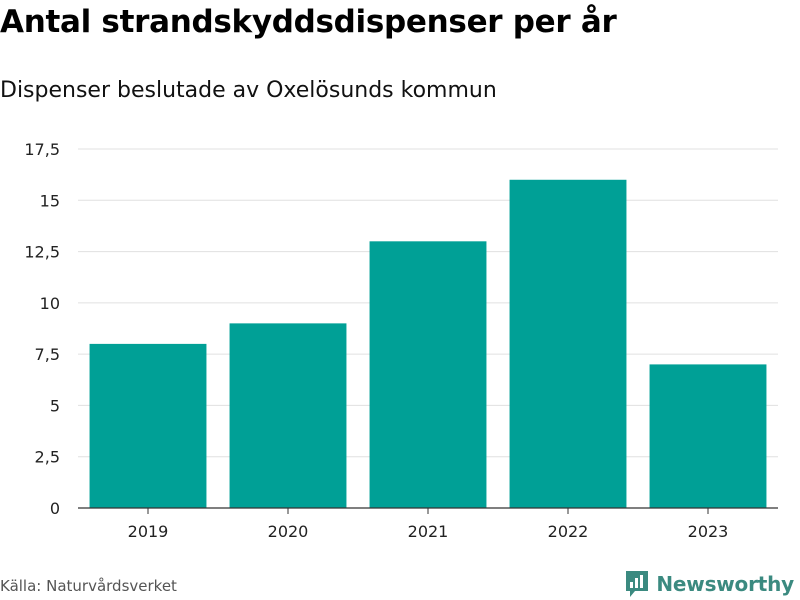 The height and width of the screenshot is (600, 800). What do you see at coordinates (308, 22) in the screenshot?
I see `chart-title: Antal strandskyddsdispenser per år` at bounding box center [308, 22].